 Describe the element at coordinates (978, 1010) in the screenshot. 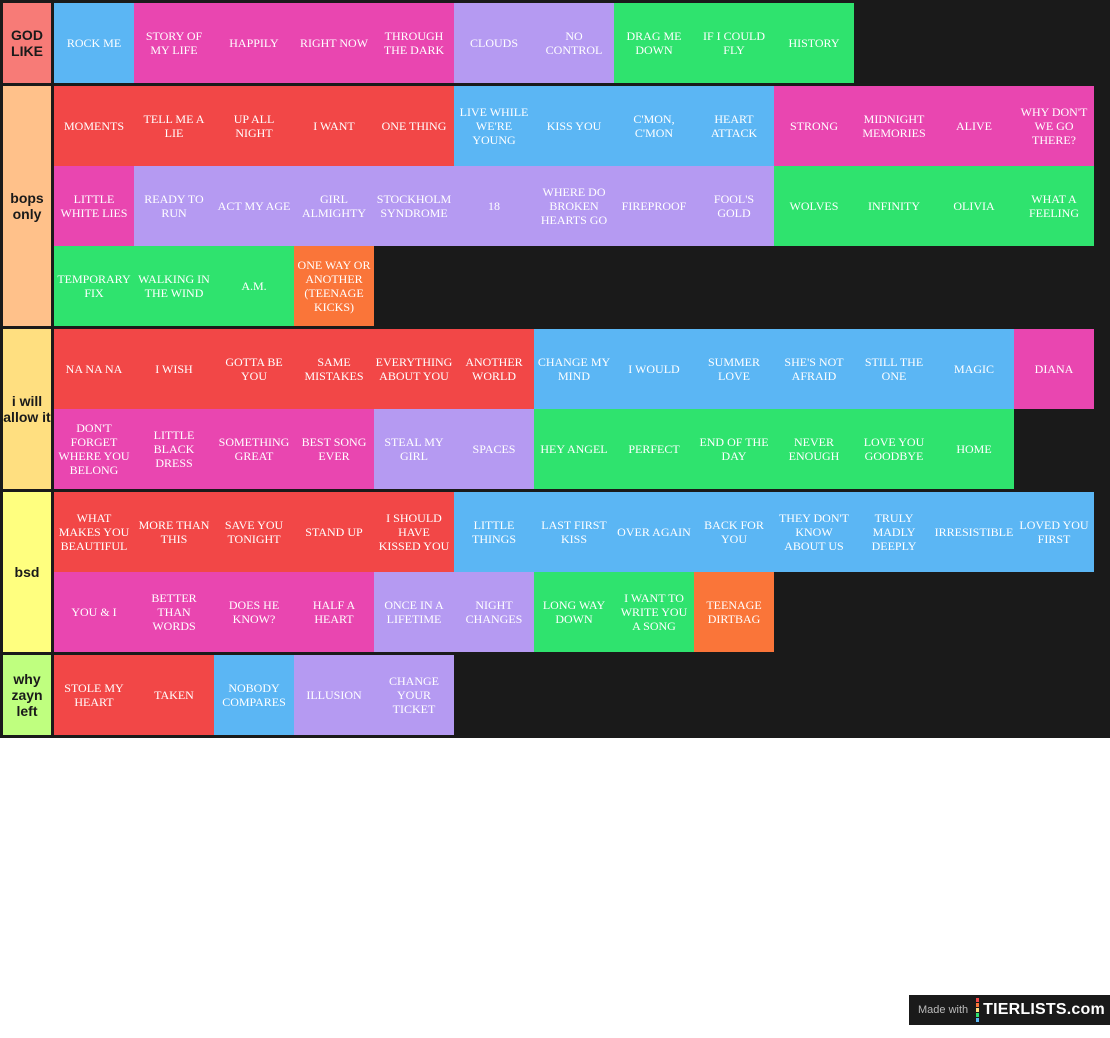

I see `tierlists-logo-icon` at that location.